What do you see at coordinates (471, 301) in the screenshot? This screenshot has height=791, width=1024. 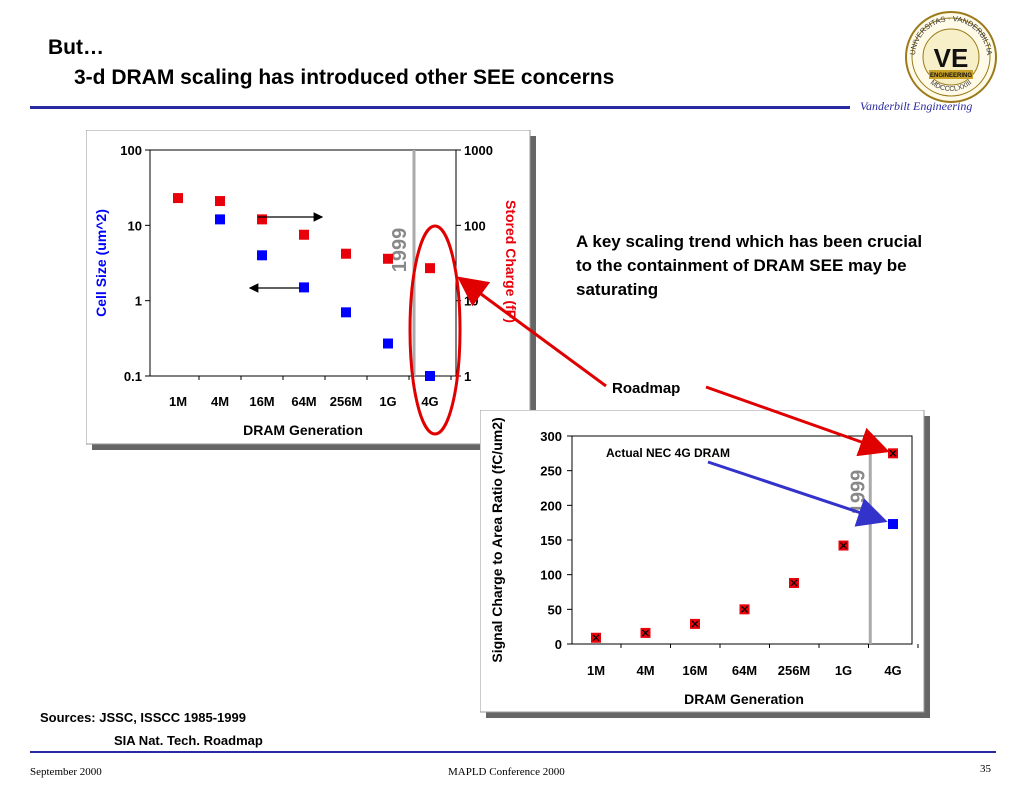 I see `c1-y2tick-label: 10` at bounding box center [471, 301].